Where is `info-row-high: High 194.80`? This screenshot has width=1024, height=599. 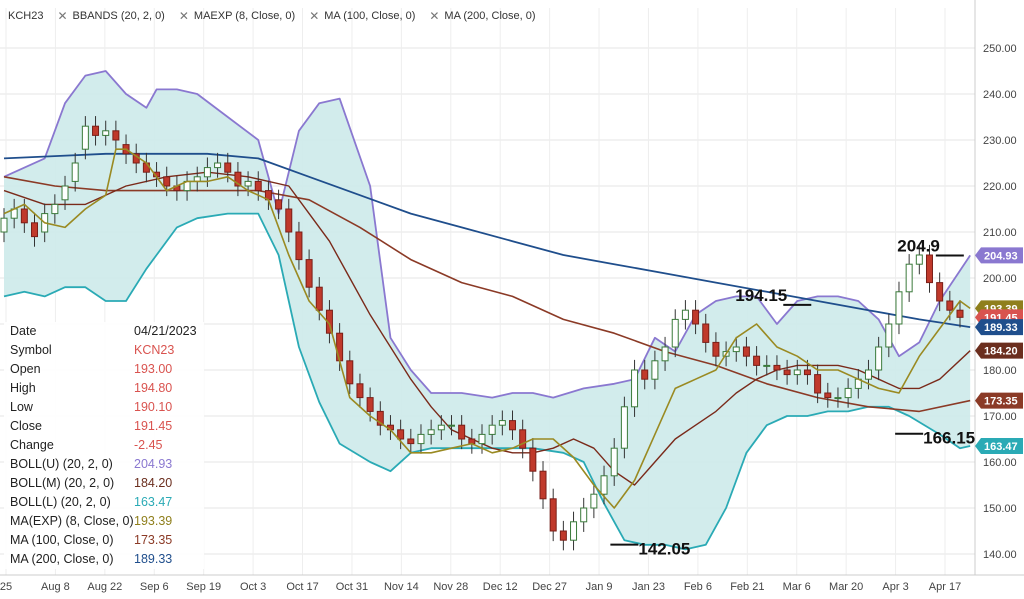
info-row-high: High 194.80 is located at coordinates (104, 388).